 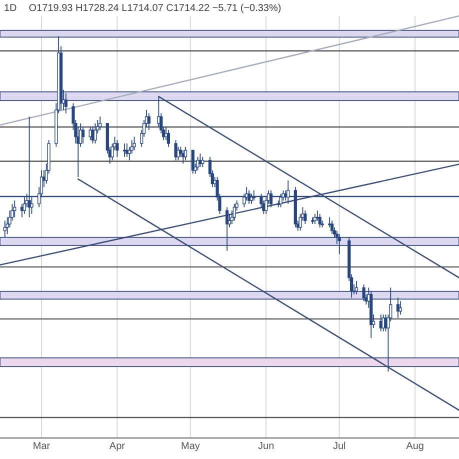 What do you see at coordinates (415, 446) in the screenshot?
I see `x-tick-label: Aug` at bounding box center [415, 446].